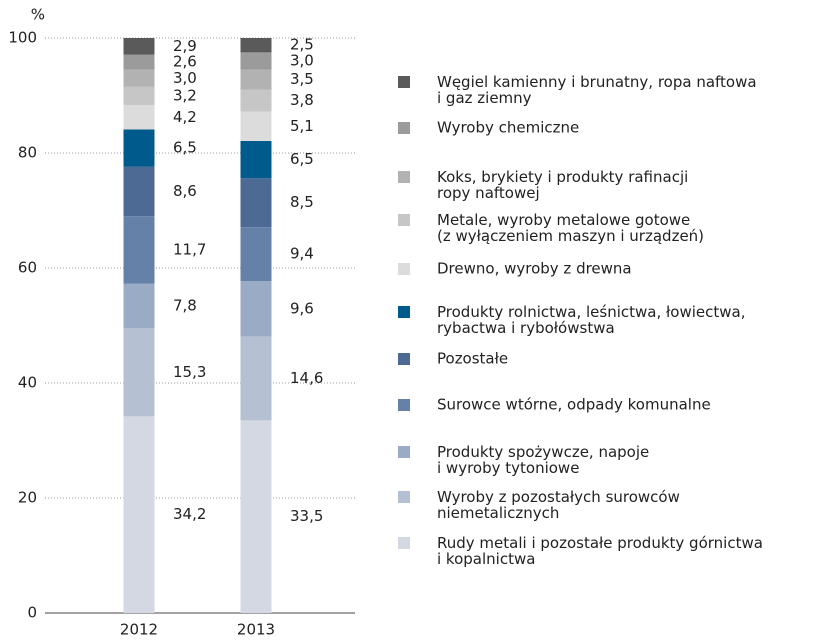 This screenshot has height=643, width=823. I want to click on y-tick-label: 100, so click(22, 38).